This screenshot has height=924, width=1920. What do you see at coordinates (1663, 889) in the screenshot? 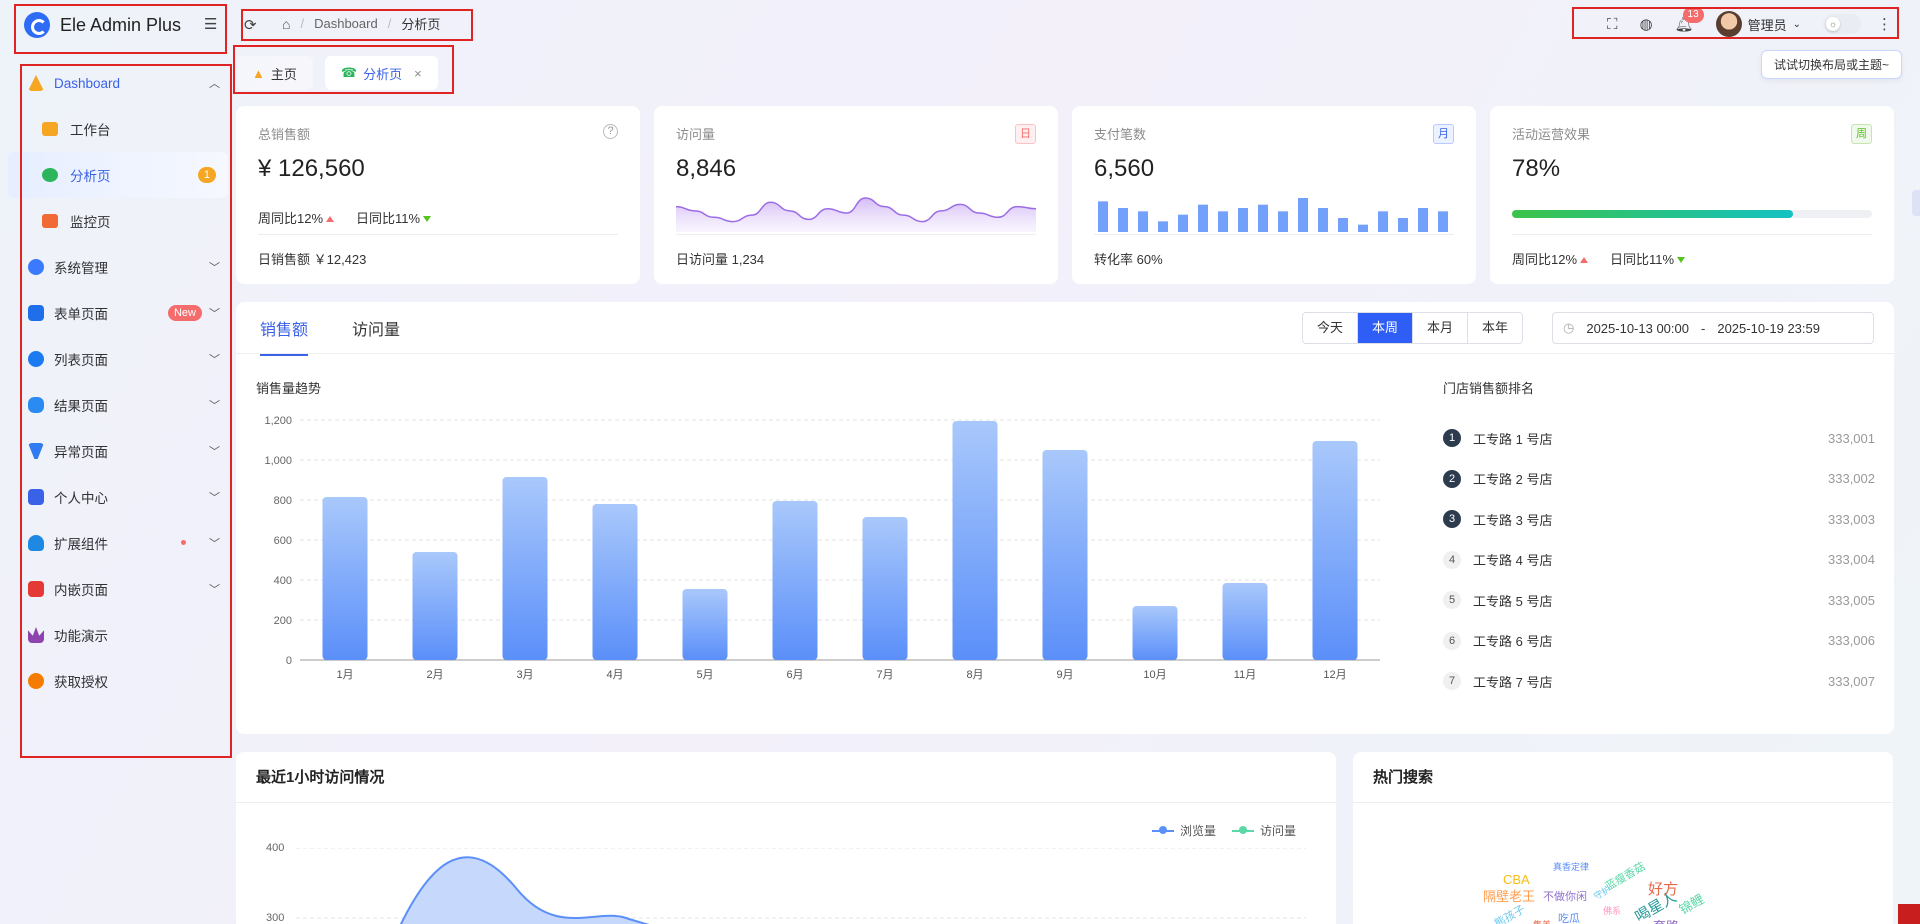
I see `hot-word: 好方` at bounding box center [1663, 889].